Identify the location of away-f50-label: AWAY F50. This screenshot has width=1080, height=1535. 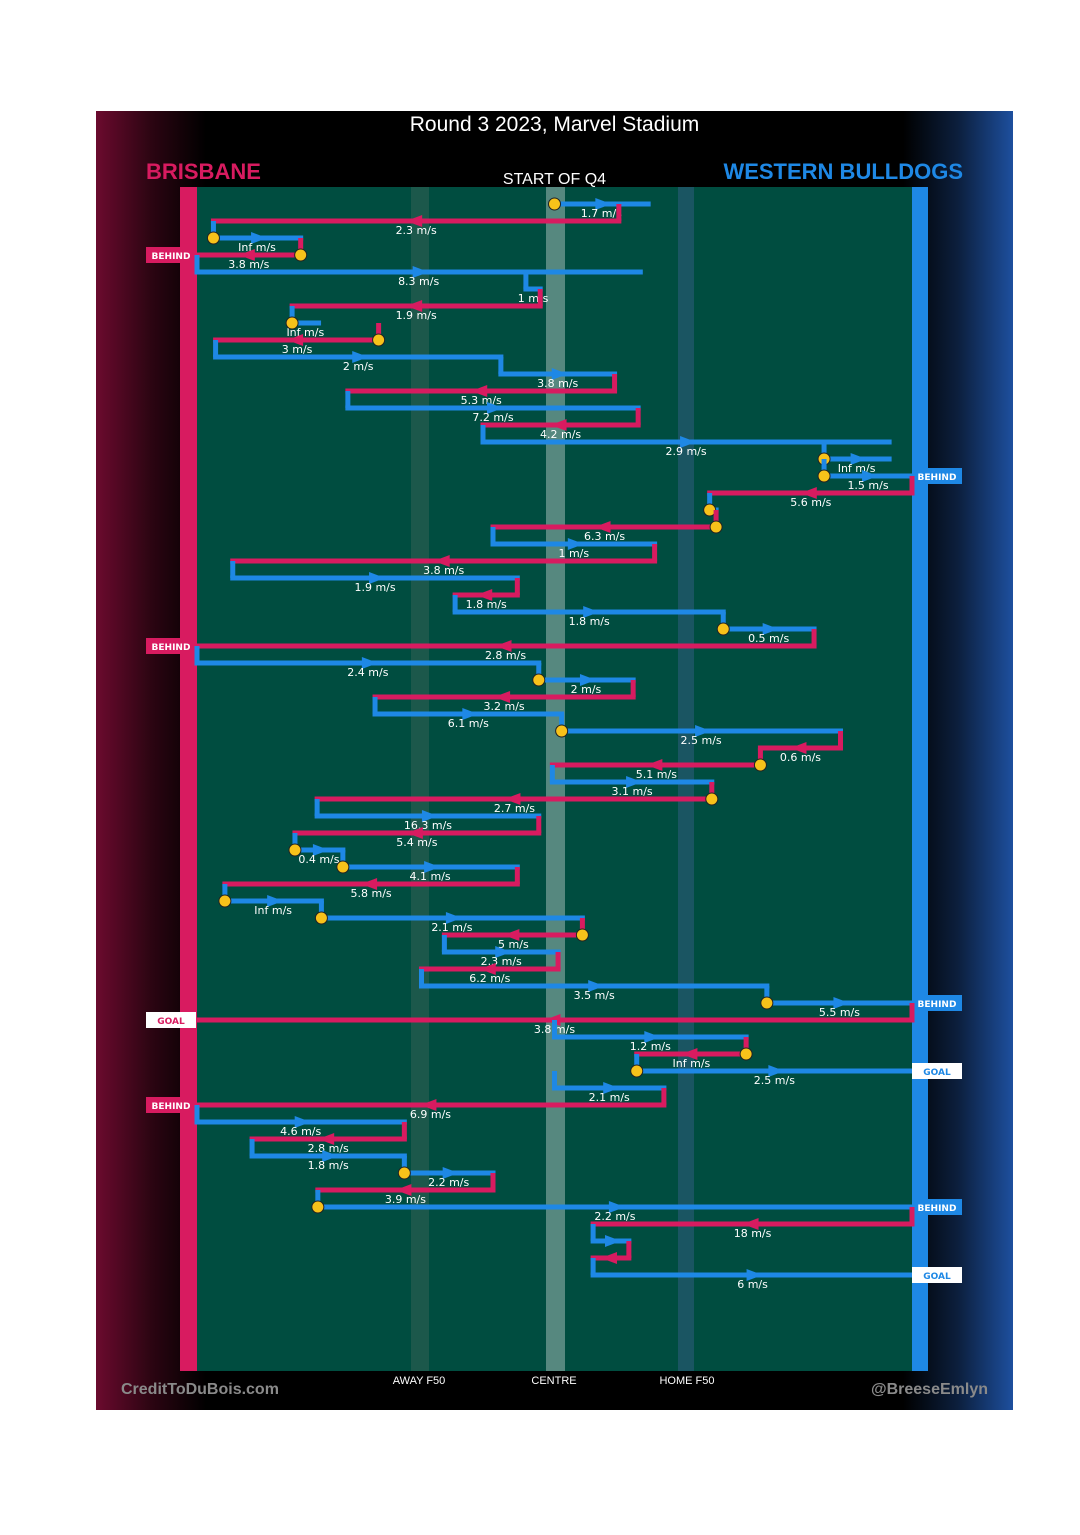
(419, 1381).